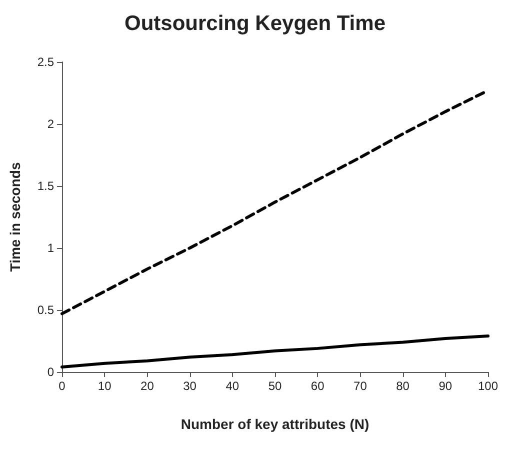  I want to click on chart-title: Outsourcing Keygen Time, so click(255, 23).